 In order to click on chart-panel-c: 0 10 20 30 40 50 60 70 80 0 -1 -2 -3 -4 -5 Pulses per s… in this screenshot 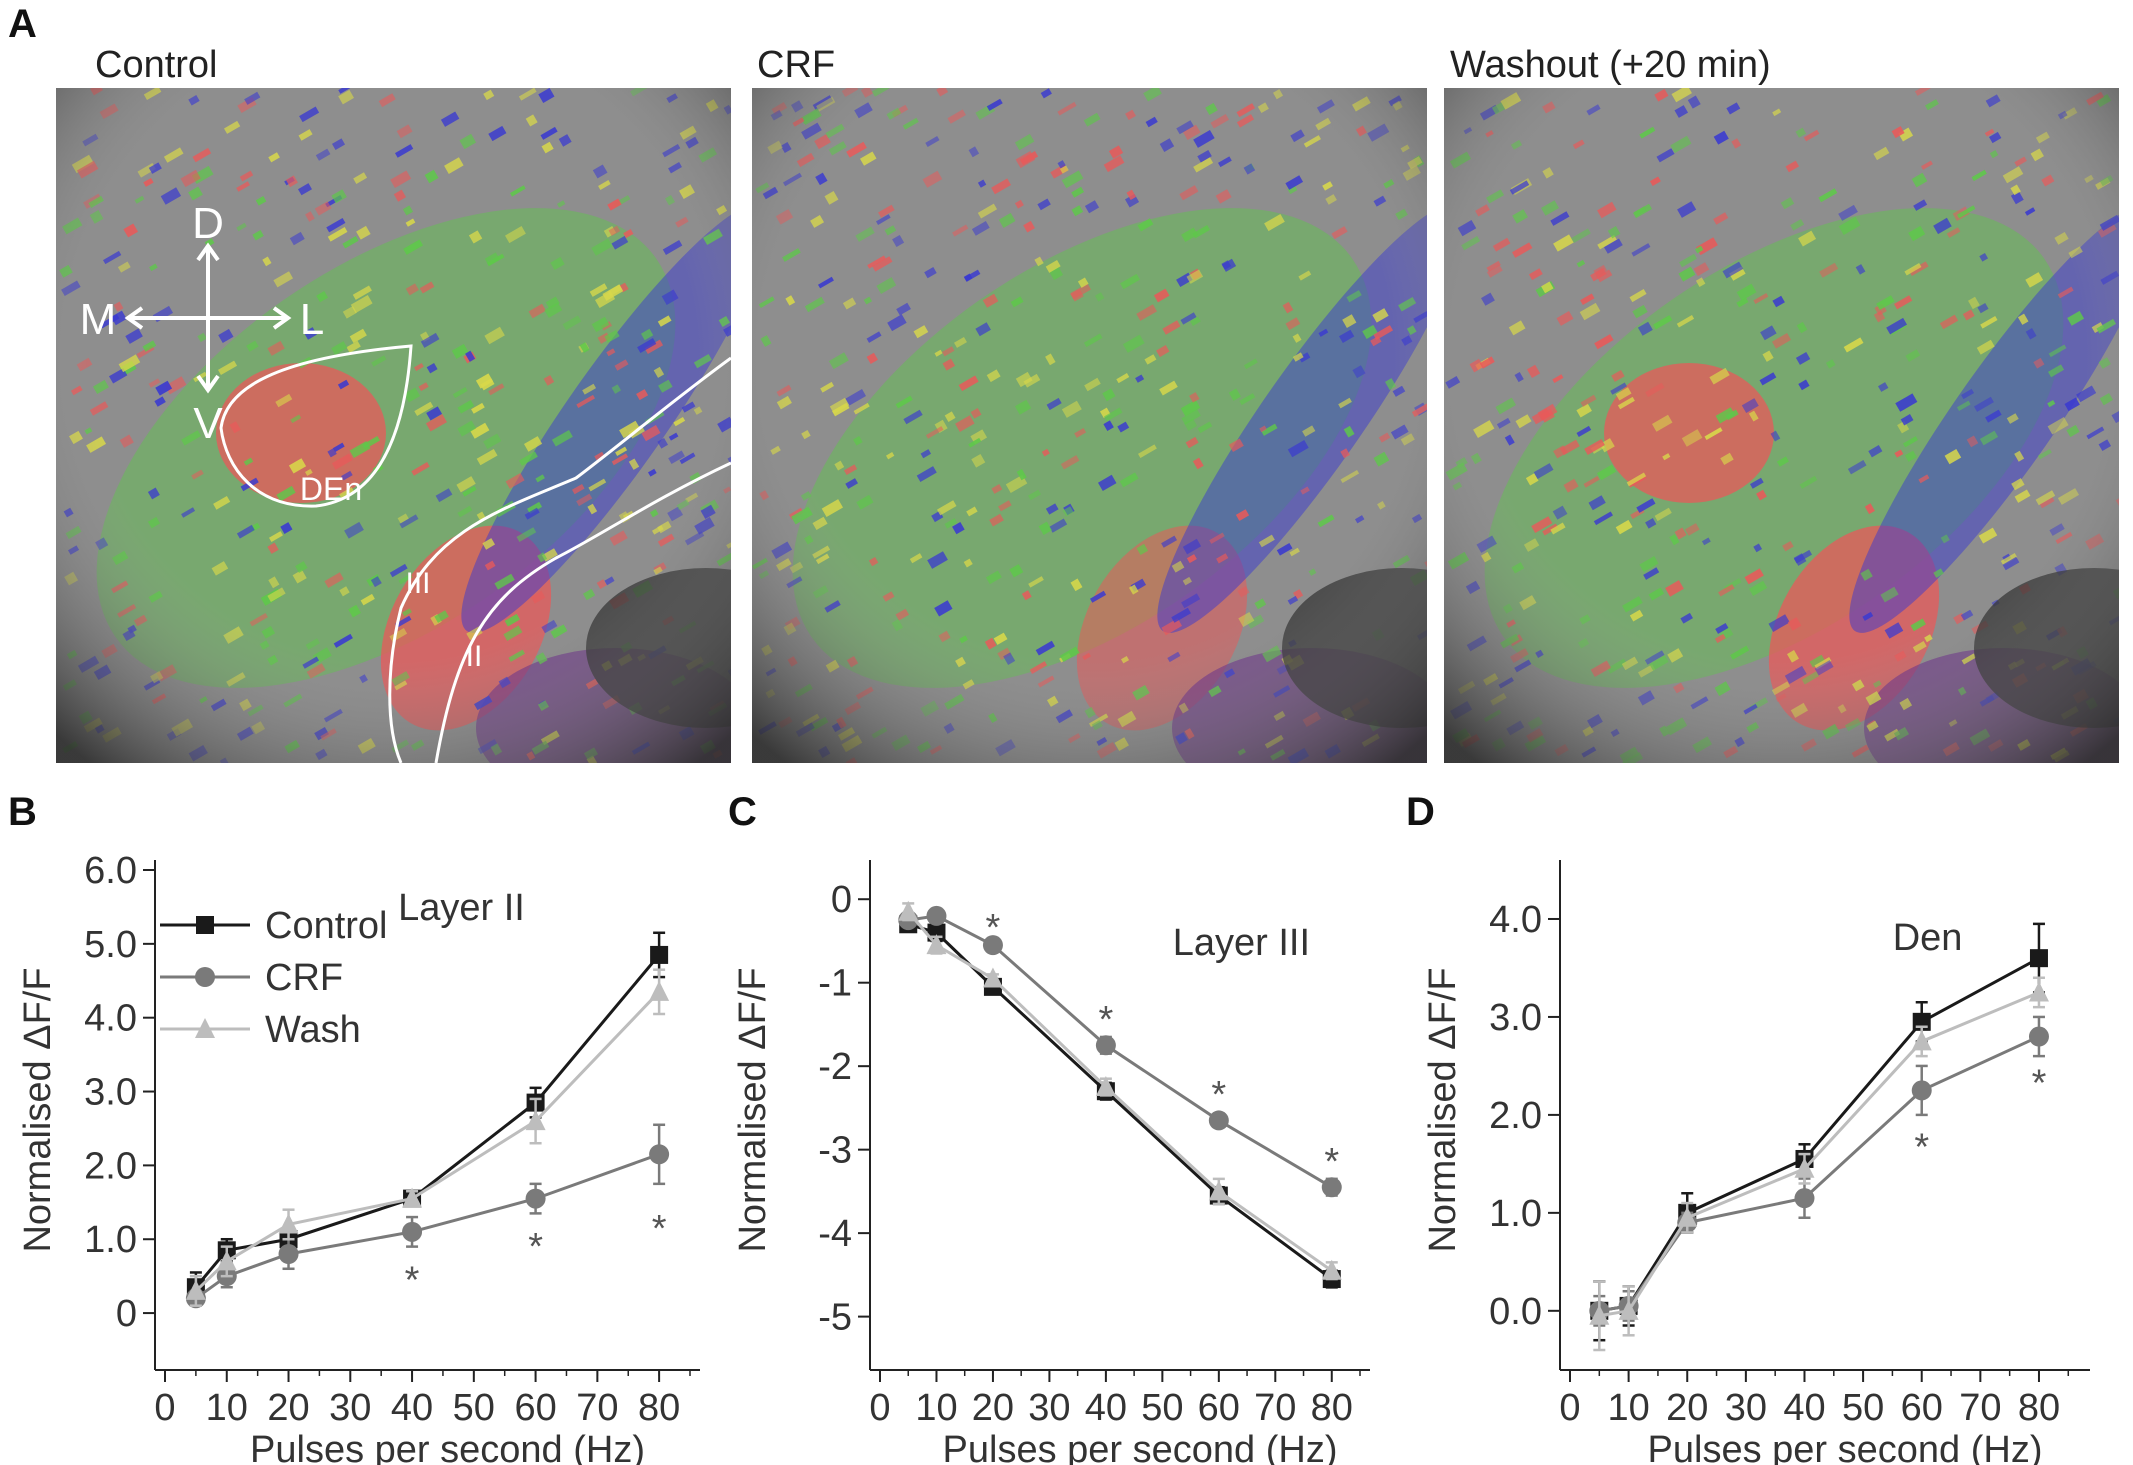, I will do `click(1065, 1152)`.